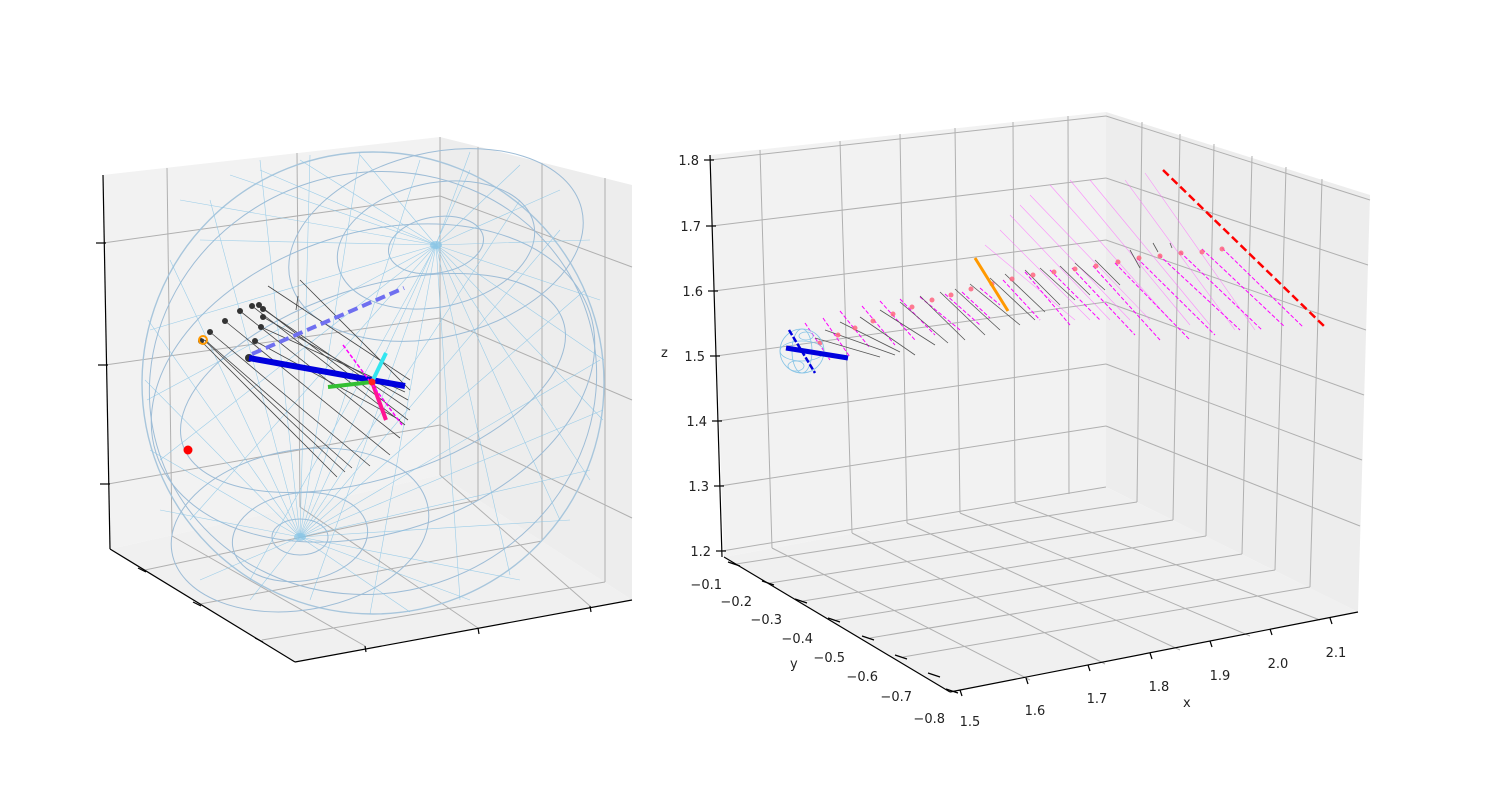 This screenshot has height=800, width=1500. What do you see at coordinates (766, 620) in the screenshot?
I see `y-tick-label: −0.3` at bounding box center [766, 620].